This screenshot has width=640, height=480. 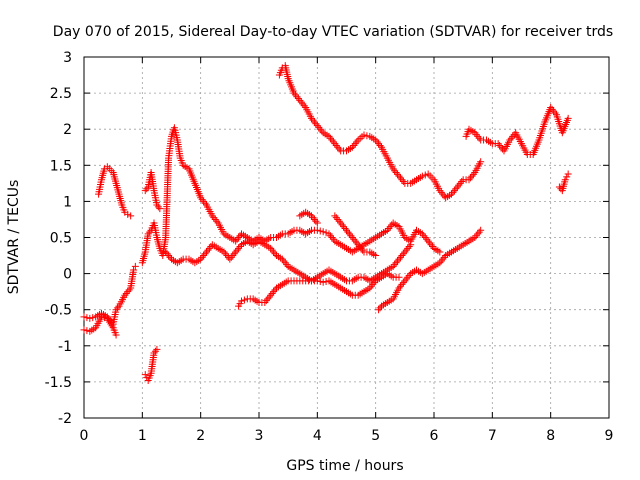 I want to click on x-tick-label: 8, so click(x=550, y=436).